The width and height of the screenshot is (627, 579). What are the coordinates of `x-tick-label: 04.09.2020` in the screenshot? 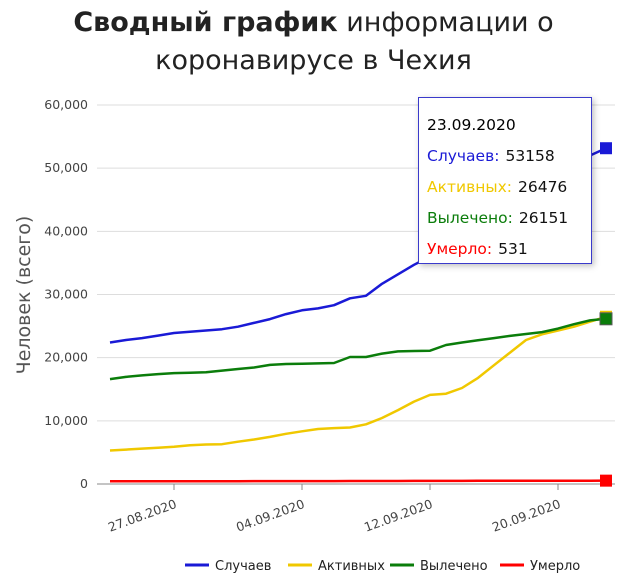 It's located at (270, 515).